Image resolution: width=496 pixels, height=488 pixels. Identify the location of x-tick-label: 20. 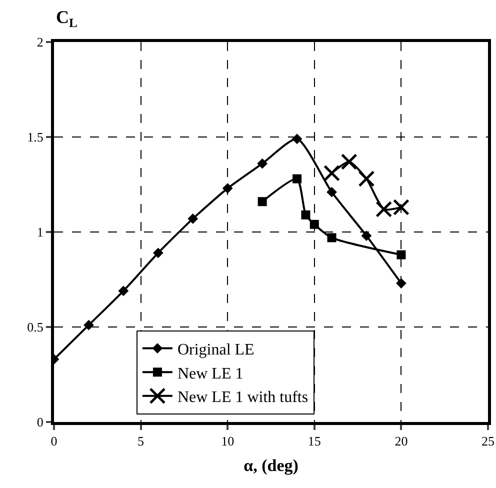
(401, 441).